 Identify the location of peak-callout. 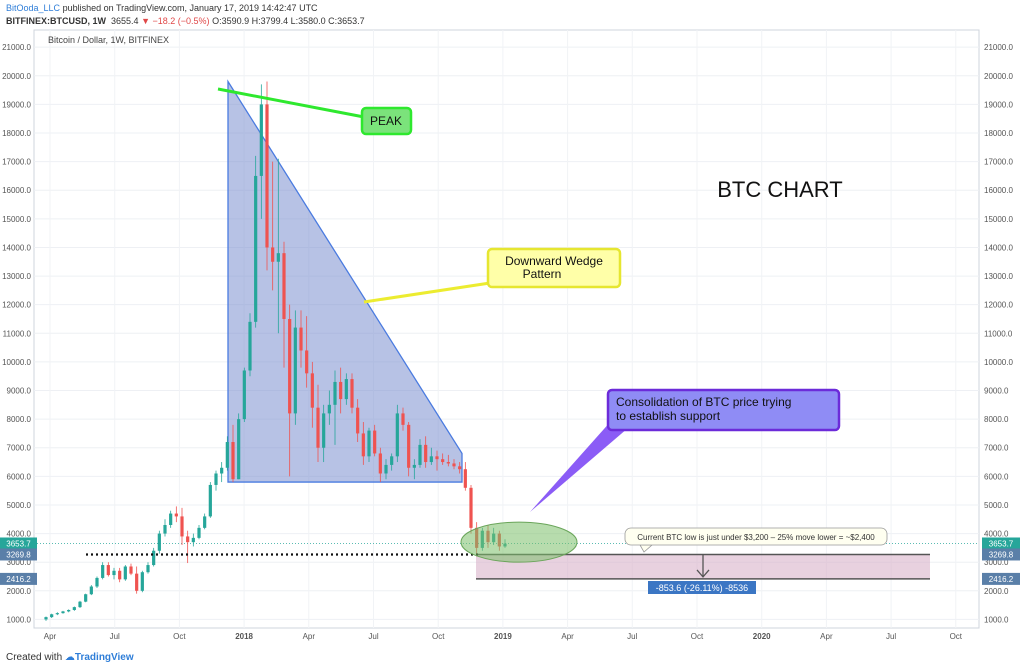
(386, 121).